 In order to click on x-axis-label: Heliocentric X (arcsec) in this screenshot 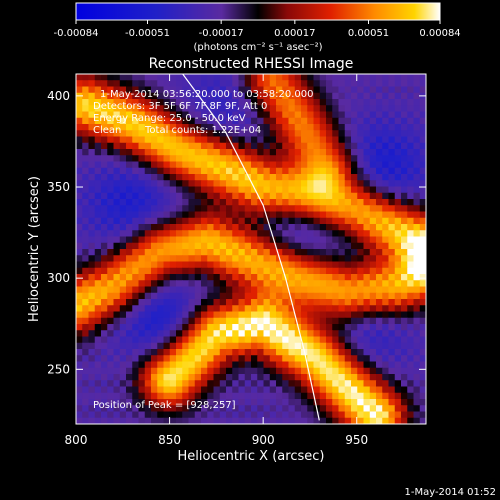, I will do `click(251, 456)`.